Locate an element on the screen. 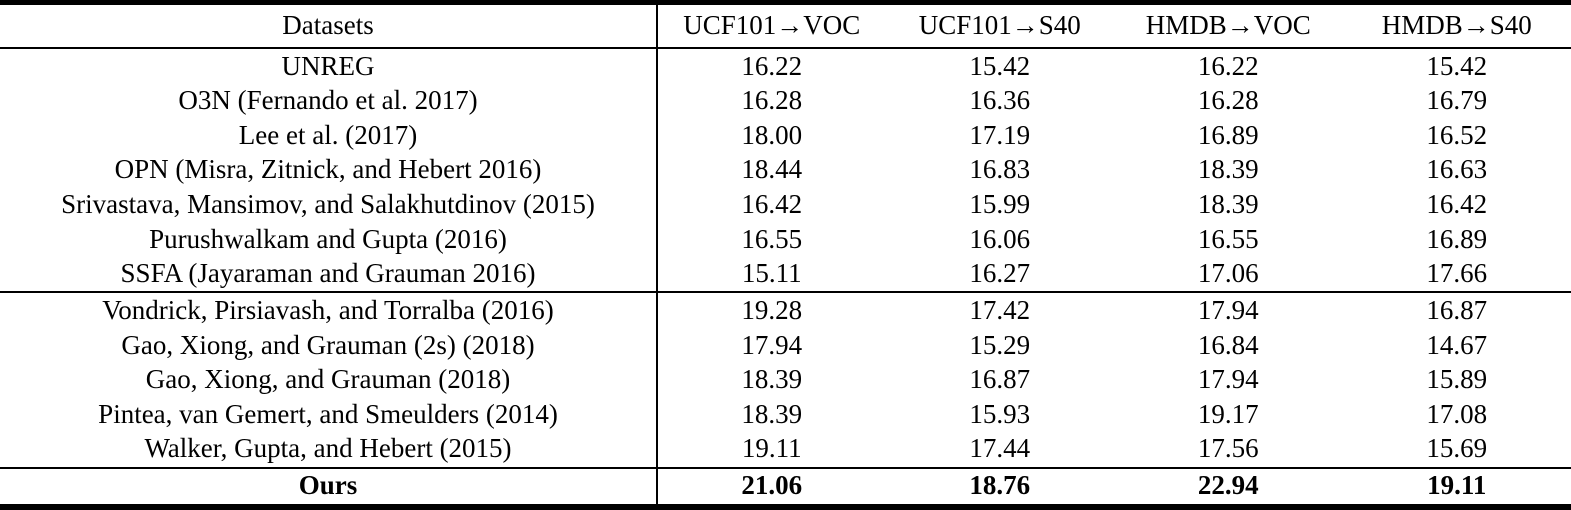 The height and width of the screenshot is (510, 1571). value-cell: 16.27 is located at coordinates (1000, 273).